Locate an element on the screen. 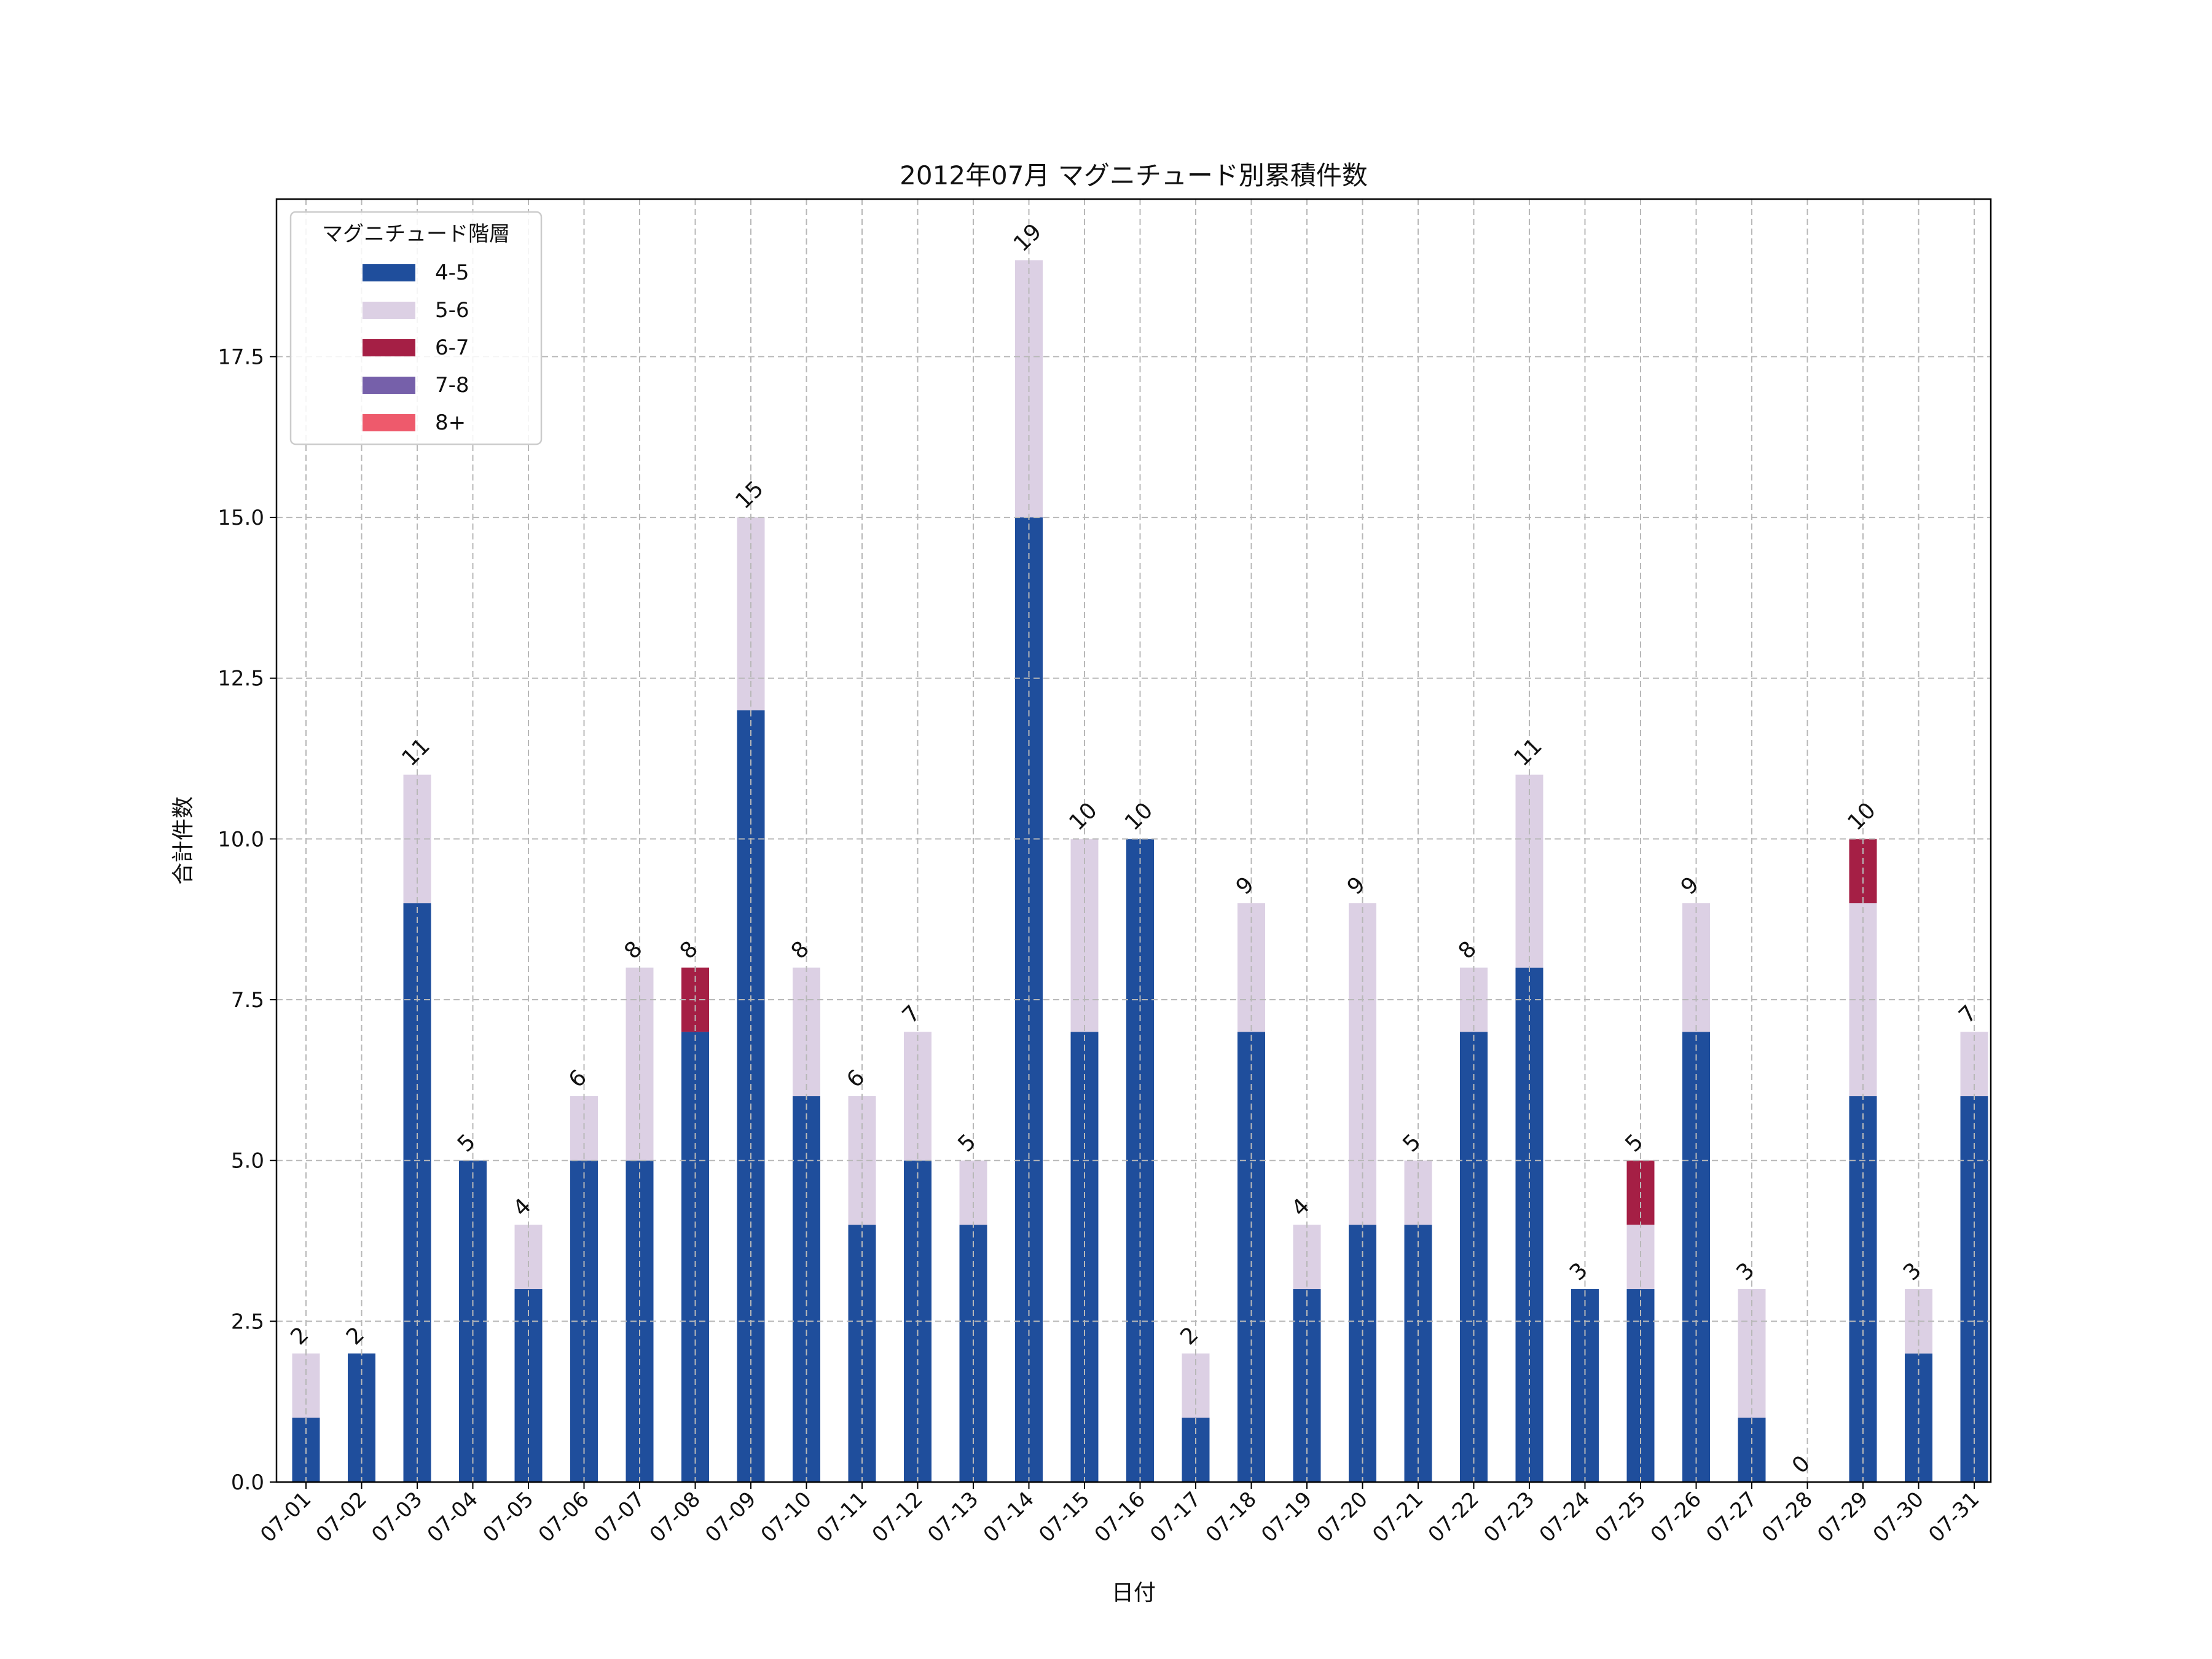  legend-label-4-5: 4-5 is located at coordinates (452, 273).